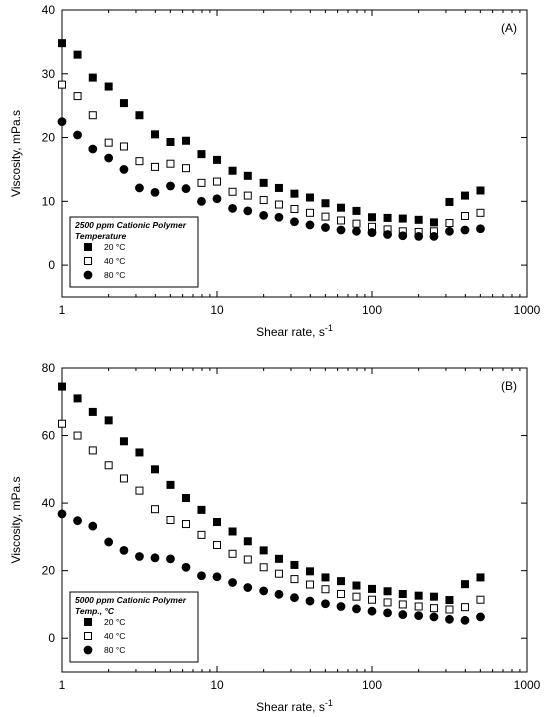 Image resolution: width=550 pixels, height=717 pixels. I want to click on y-tick-label: 10, so click(49, 201).